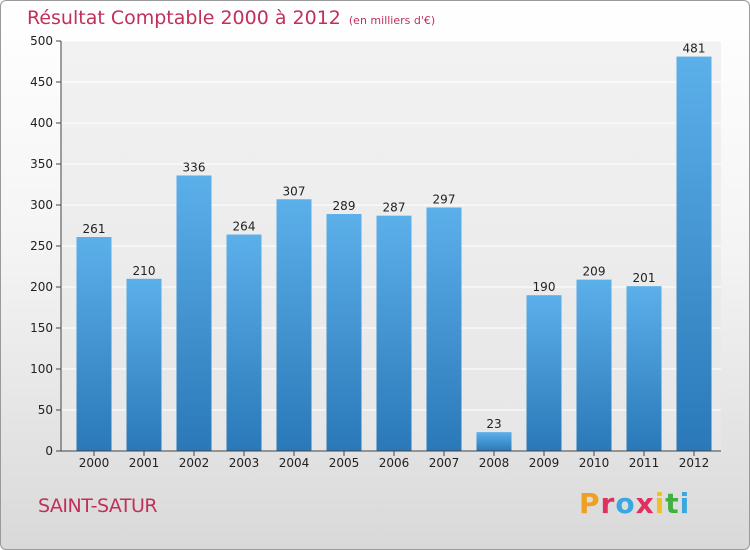 The width and height of the screenshot is (750, 550). What do you see at coordinates (41, 205) in the screenshot?
I see `y-tick-label: 300` at bounding box center [41, 205].